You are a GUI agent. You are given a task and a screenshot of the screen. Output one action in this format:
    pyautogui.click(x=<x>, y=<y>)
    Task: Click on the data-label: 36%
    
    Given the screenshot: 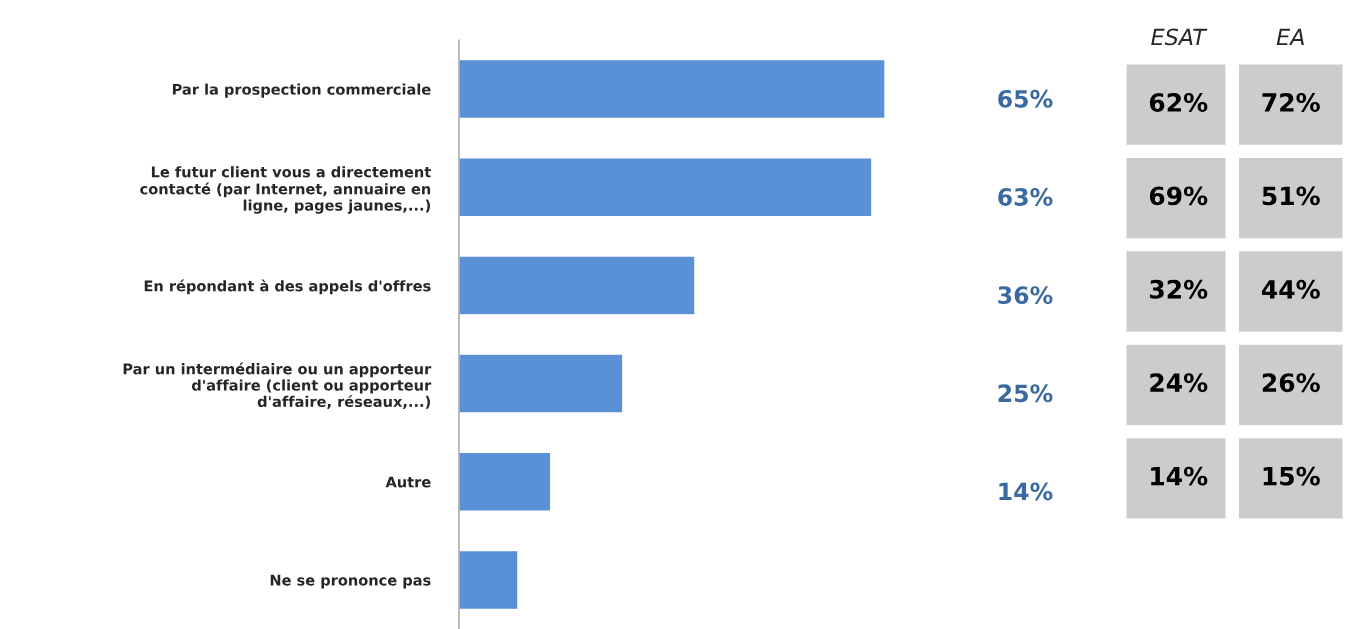 What is the action you would take?
    pyautogui.click(x=1025, y=295)
    